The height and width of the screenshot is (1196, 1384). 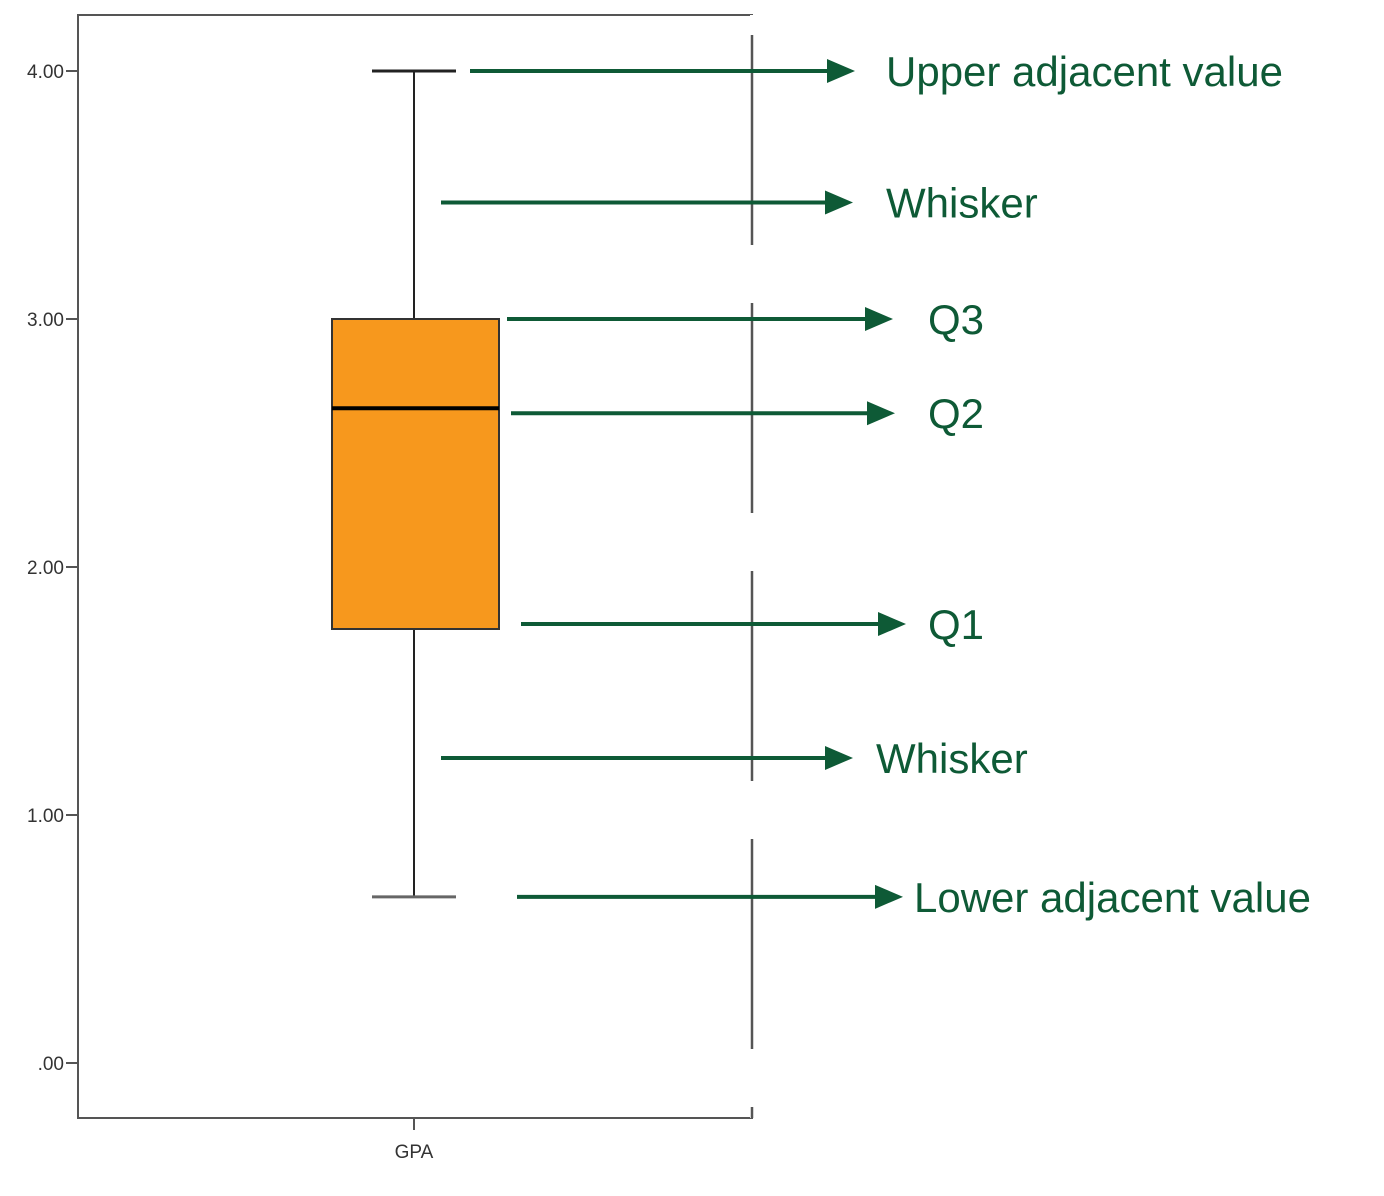 I want to click on box-group, so click(x=415, y=484).